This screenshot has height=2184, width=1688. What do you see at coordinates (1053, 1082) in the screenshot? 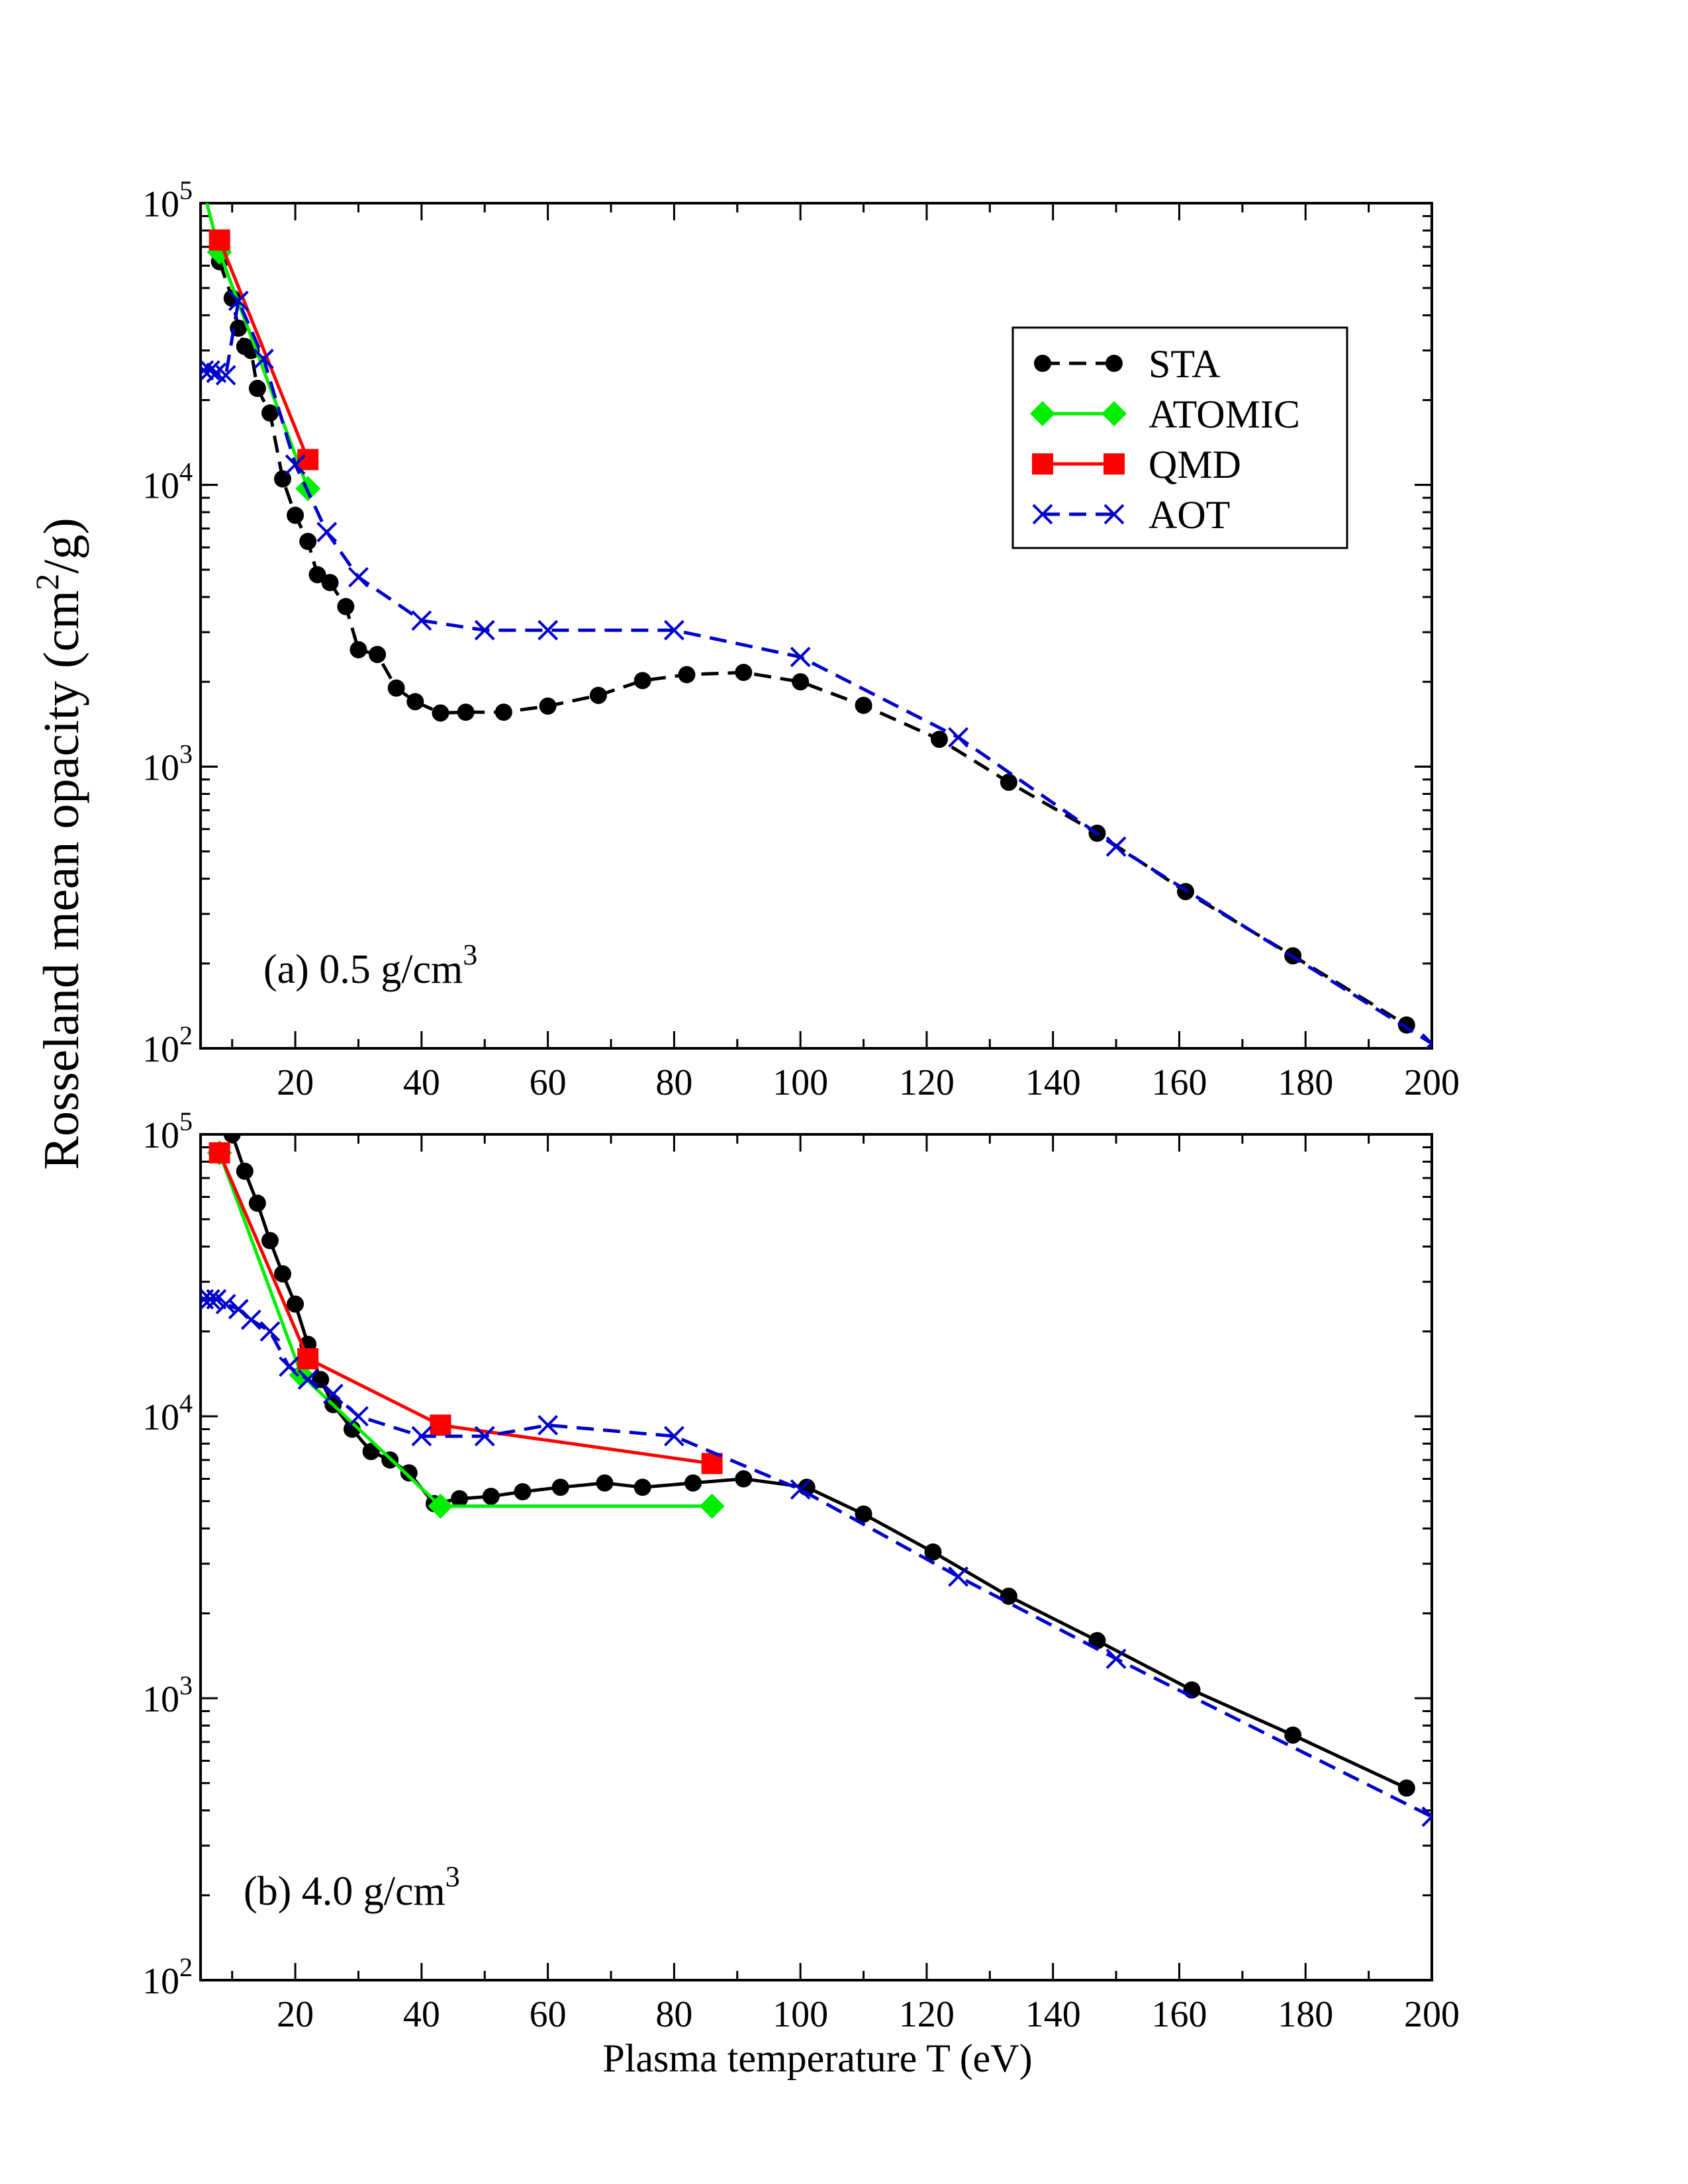
I see `panel-a-xtick-label-140: 140` at bounding box center [1053, 1082].